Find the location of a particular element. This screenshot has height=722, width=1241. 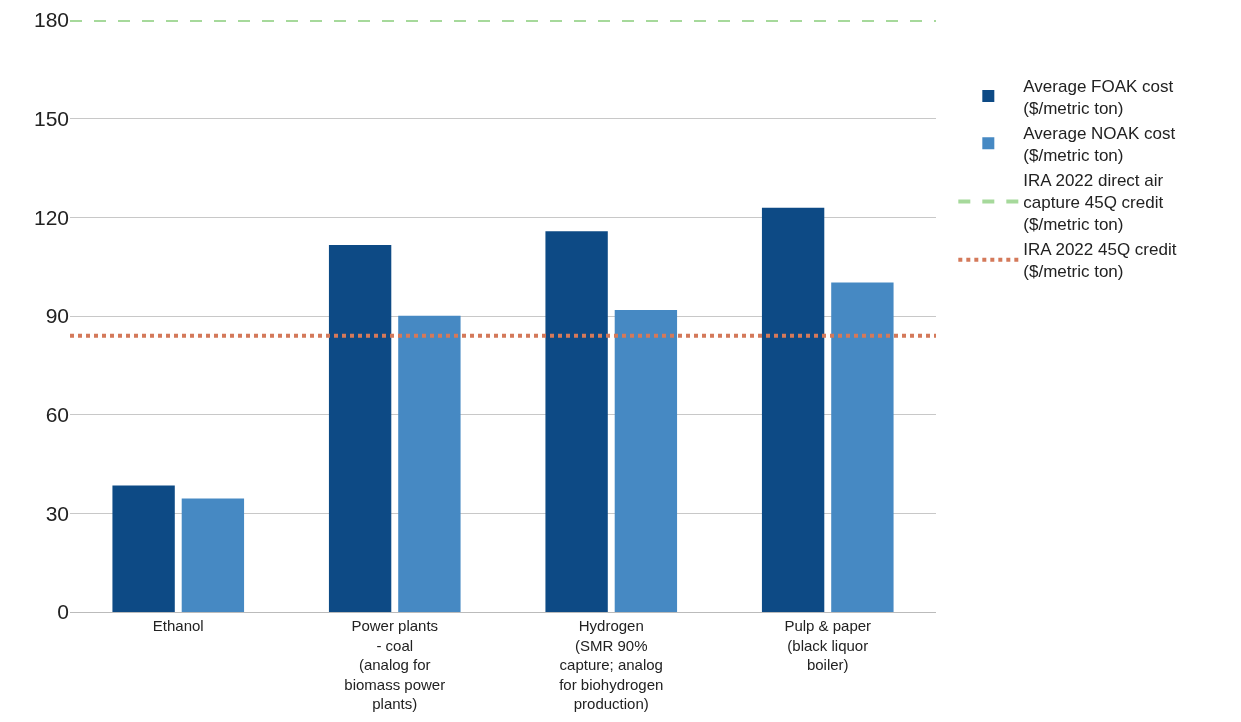

legend-label: Average NOAK cost ($/metric ton) is located at coordinates (1099, 144).